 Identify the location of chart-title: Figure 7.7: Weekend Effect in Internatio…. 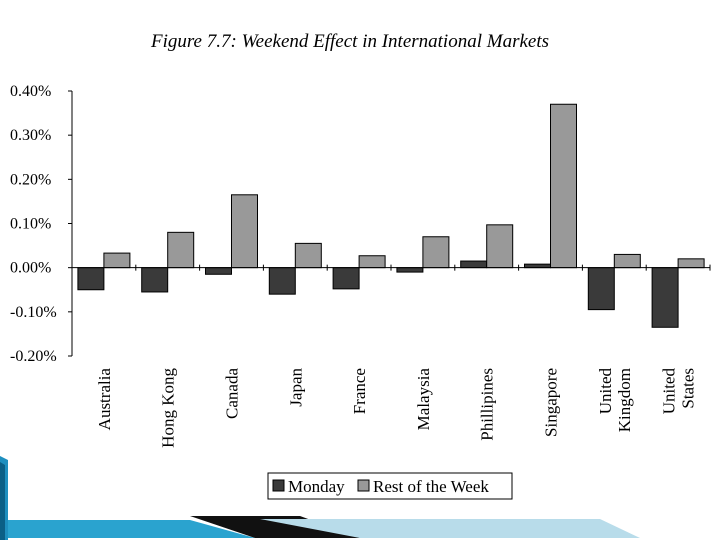
(349, 41).